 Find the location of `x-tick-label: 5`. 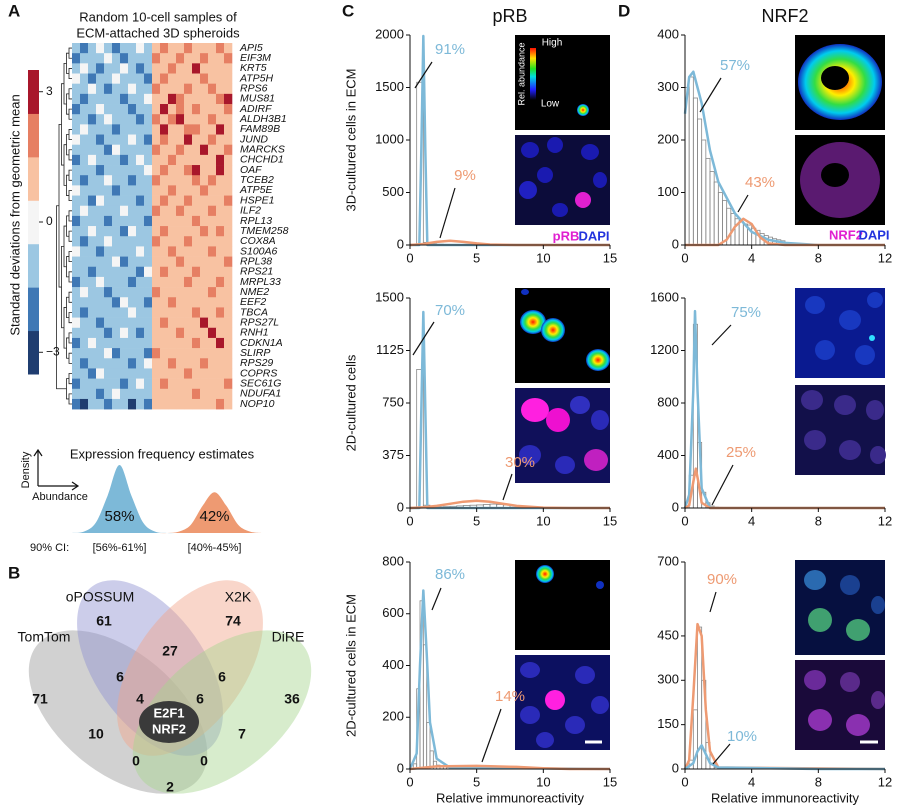

x-tick-label: 5 is located at coordinates (476, 520).